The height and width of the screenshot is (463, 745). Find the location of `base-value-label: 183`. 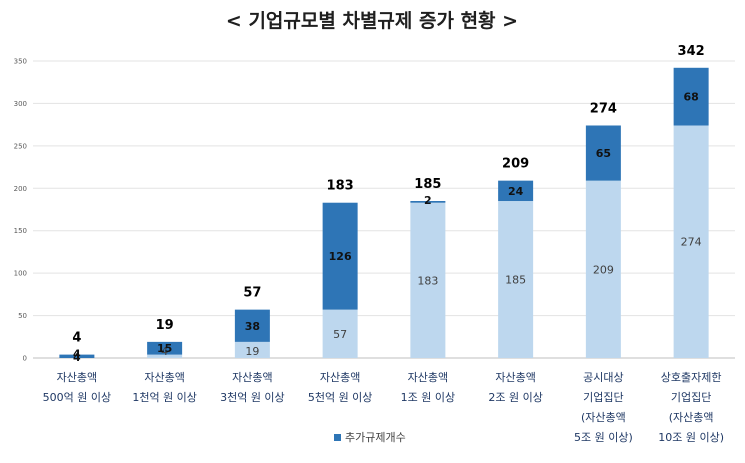

base-value-label: 183 is located at coordinates (427, 280).